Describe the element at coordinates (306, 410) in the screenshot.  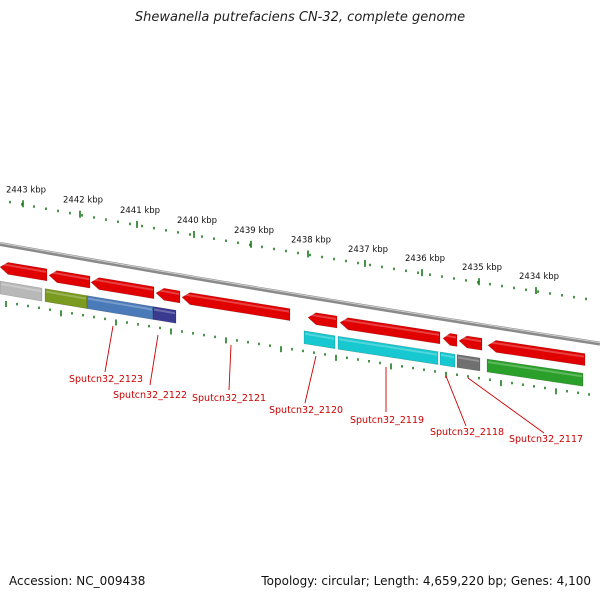
I see `gene-label: Sputcn32_2120` at that location.